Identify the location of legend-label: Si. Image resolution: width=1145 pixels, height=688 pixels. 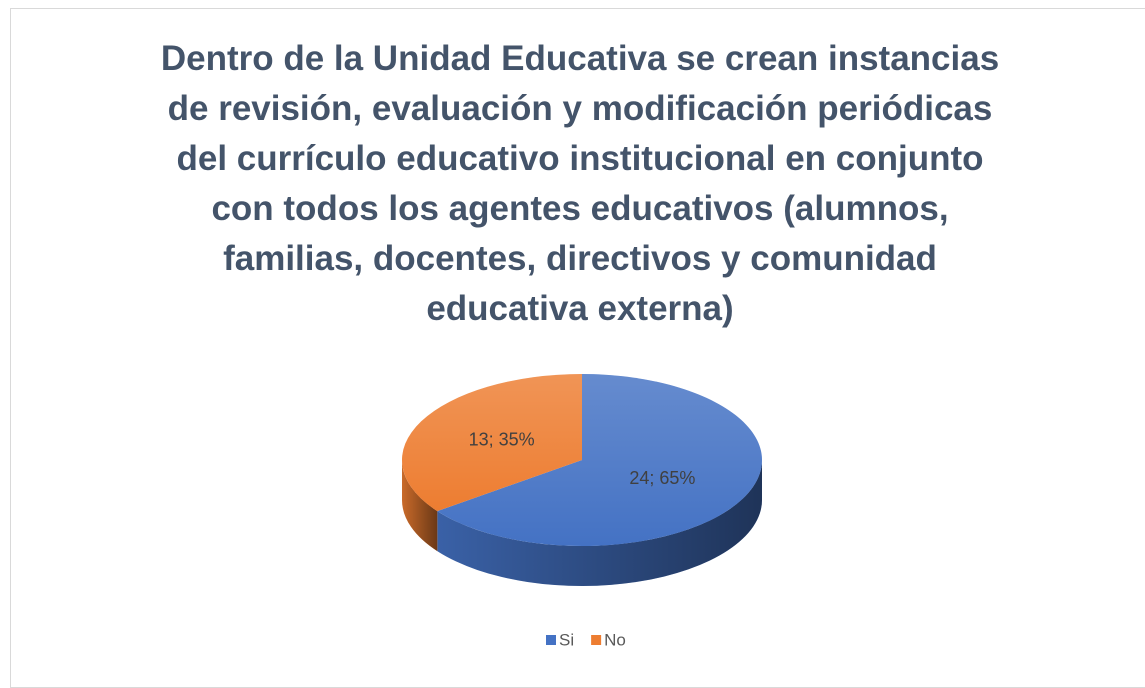
(566, 639).